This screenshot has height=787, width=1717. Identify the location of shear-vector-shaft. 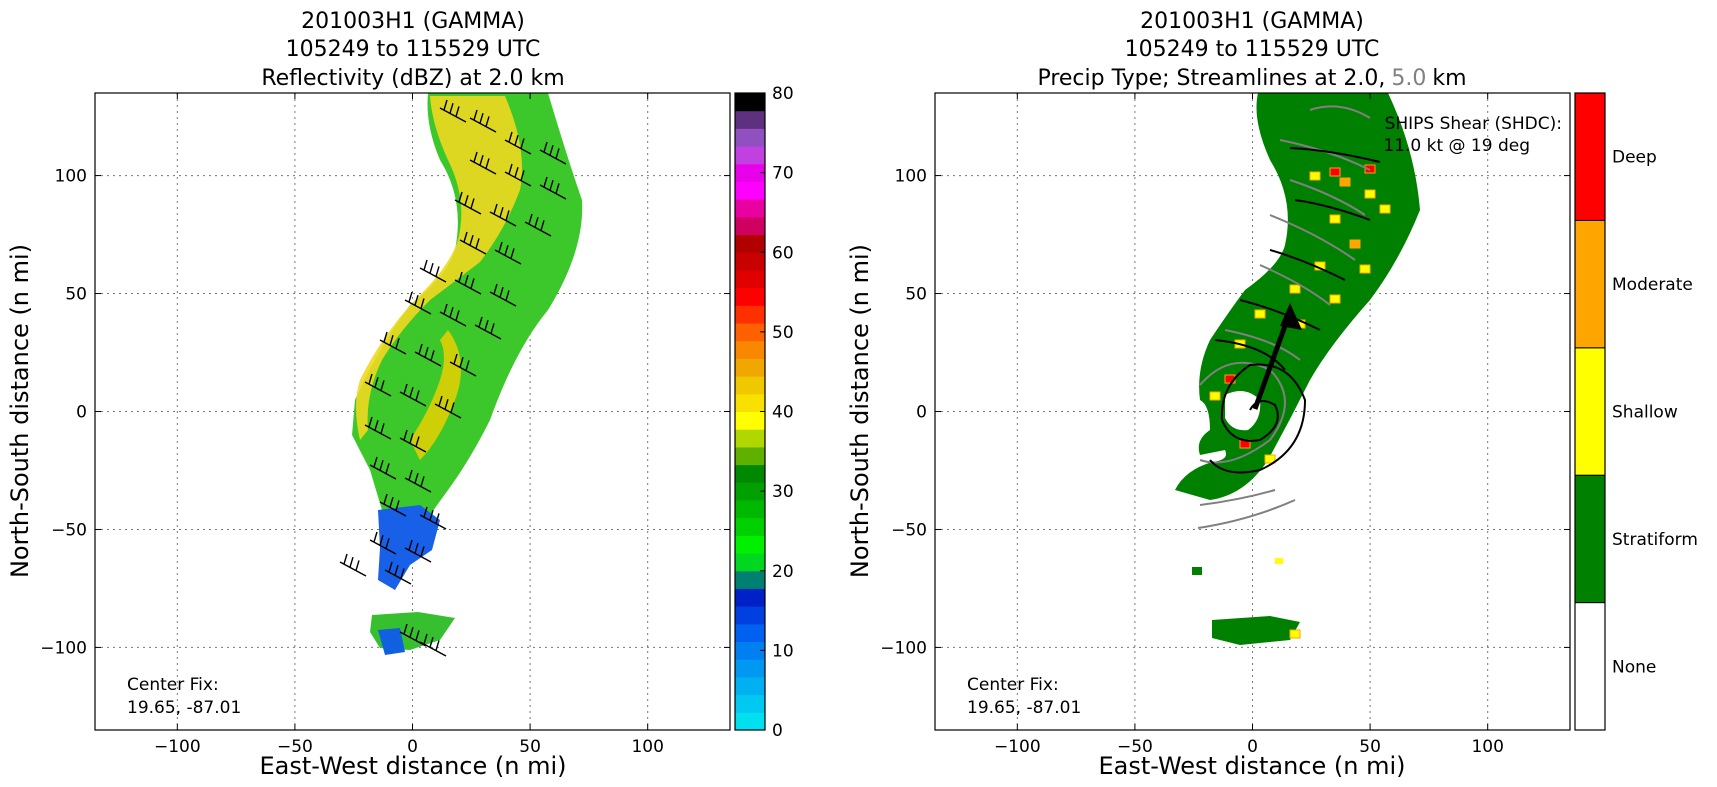
(1272, 360).